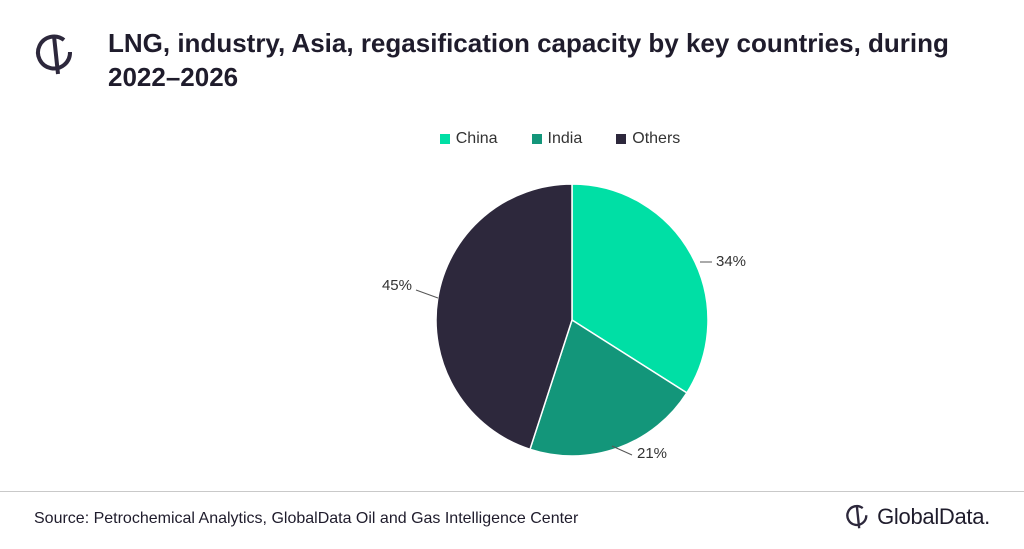 This screenshot has height=549, width=1024. What do you see at coordinates (512, 491) in the screenshot?
I see `footer-divider` at bounding box center [512, 491].